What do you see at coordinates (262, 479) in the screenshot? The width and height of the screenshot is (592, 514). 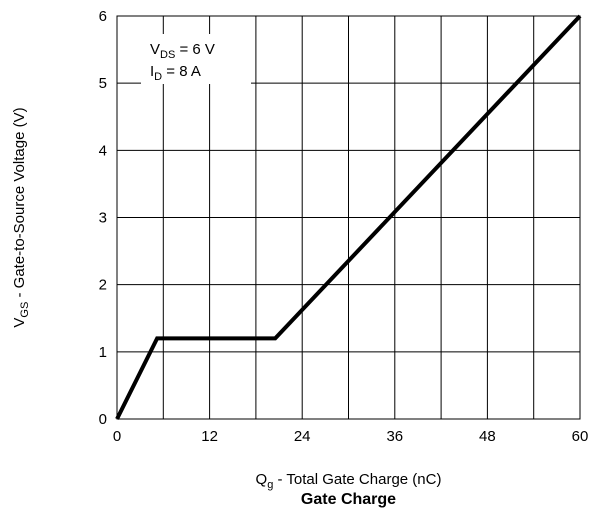 I see `x-axis-label-main: Q` at bounding box center [262, 479].